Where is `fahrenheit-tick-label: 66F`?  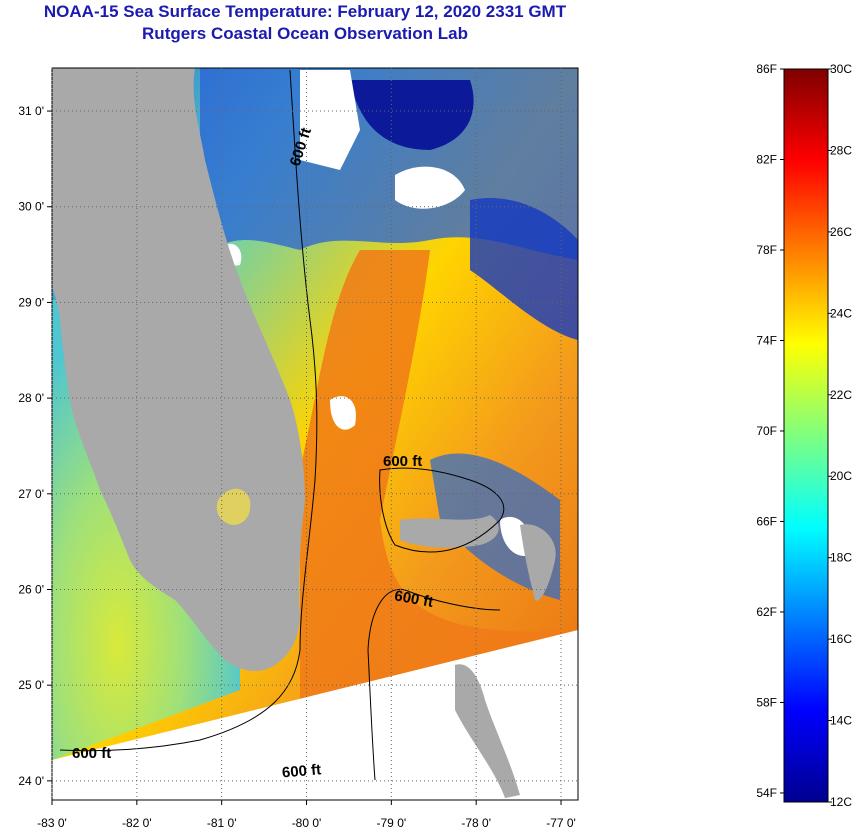
fahrenheit-tick-label: 66F is located at coordinates (766, 521).